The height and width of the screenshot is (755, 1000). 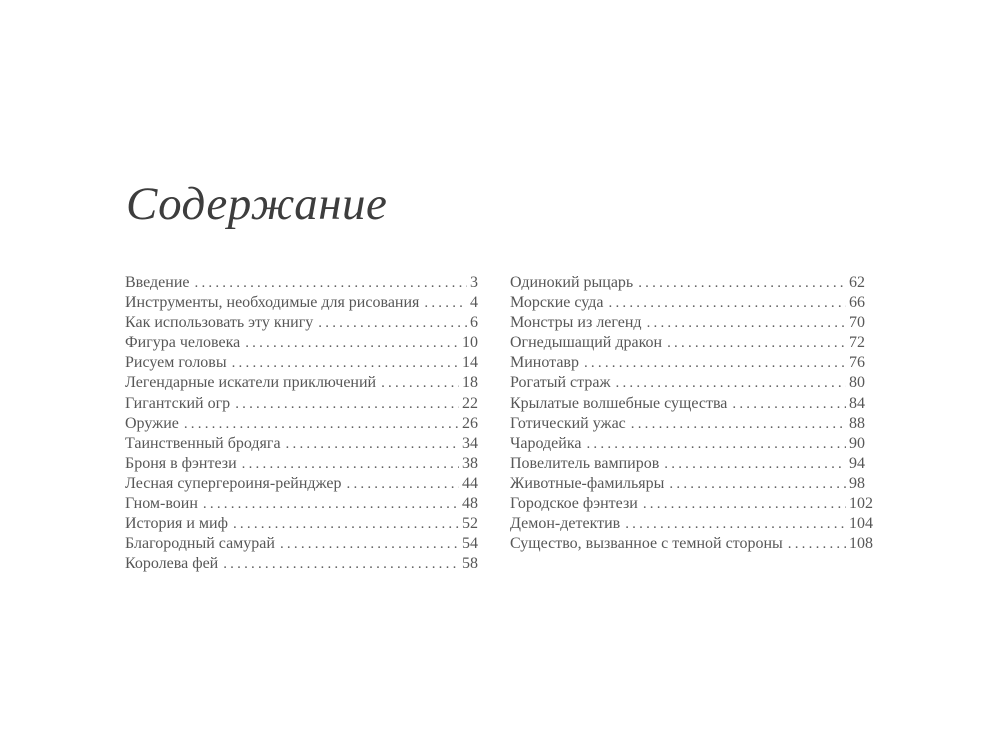 I want to click on toc-entry: История и миф 52, so click(x=301, y=524).